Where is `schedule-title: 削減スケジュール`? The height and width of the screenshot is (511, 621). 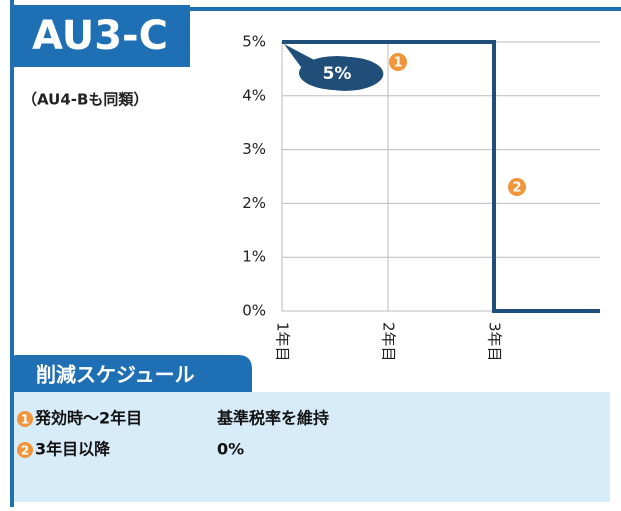
schedule-title: 削減スケジュール is located at coordinates (115, 375).